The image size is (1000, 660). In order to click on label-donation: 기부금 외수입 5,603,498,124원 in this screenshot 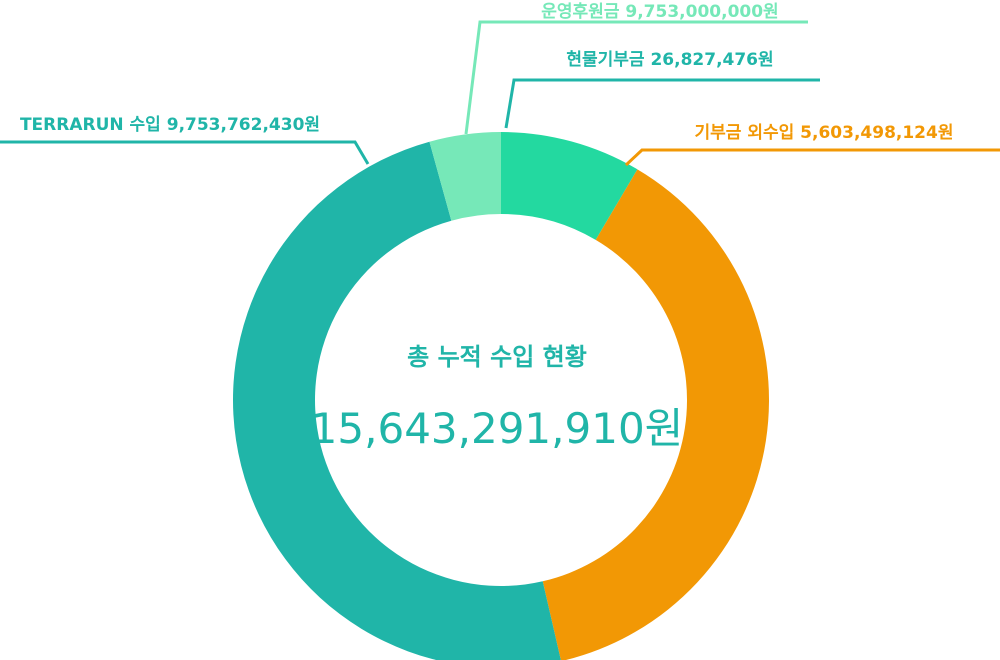, I will do `click(824, 133)`.